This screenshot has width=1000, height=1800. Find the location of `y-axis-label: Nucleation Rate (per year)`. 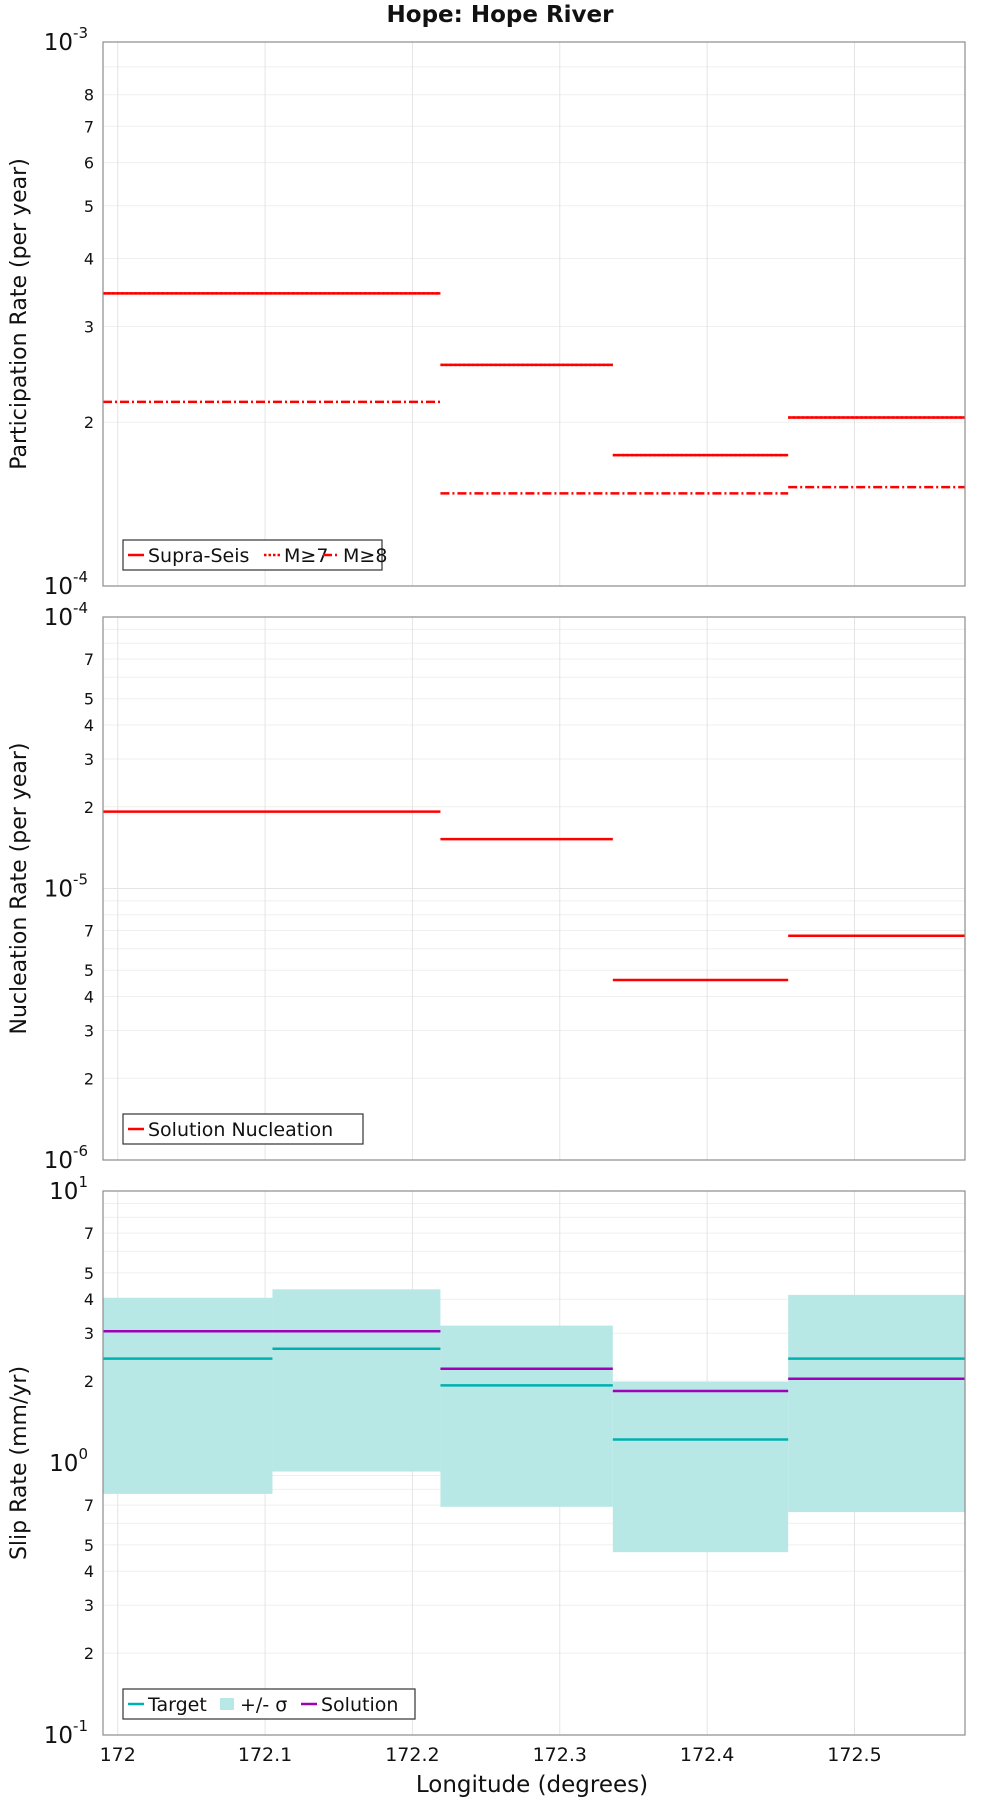

y-axis-label: Nucleation Rate (per year) is located at coordinates (19, 889).